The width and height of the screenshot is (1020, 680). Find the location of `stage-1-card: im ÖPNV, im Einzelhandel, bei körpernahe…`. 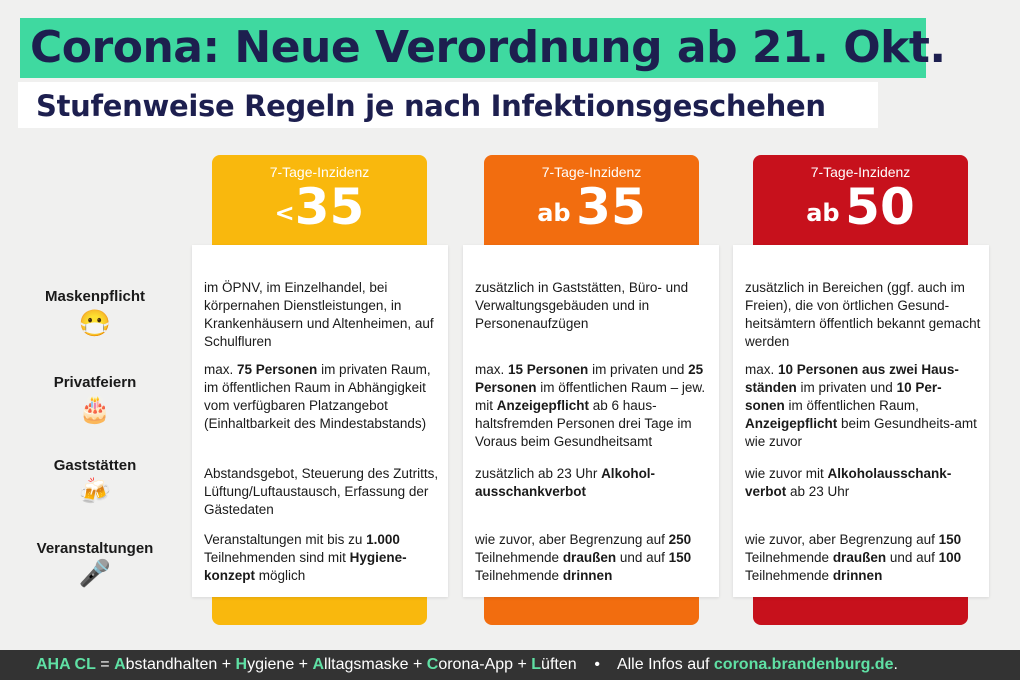

stage-1-card: im ÖPNV, im Einzelhandel, bei körpernahe… is located at coordinates (320, 421).